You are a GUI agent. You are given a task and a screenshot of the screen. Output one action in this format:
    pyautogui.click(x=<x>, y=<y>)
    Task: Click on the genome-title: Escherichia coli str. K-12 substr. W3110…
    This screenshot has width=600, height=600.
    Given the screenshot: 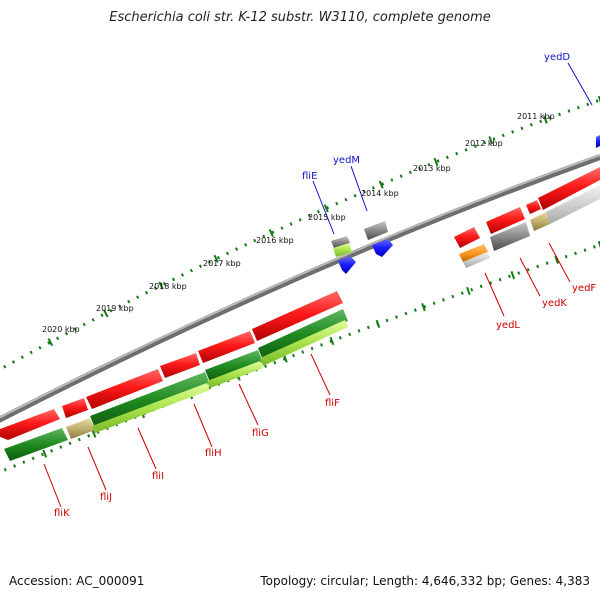 What is the action you would take?
    pyautogui.click(x=300, y=17)
    